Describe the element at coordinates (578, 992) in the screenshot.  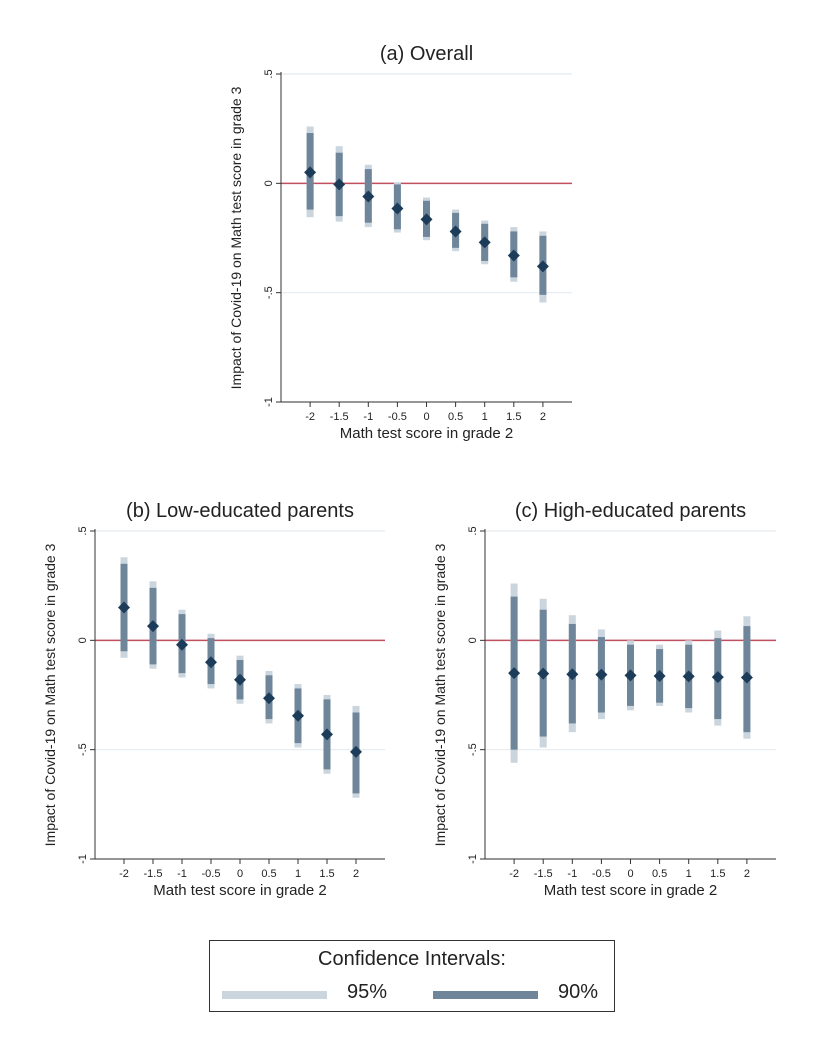
I see `legend-label-90: 90%` at that location.